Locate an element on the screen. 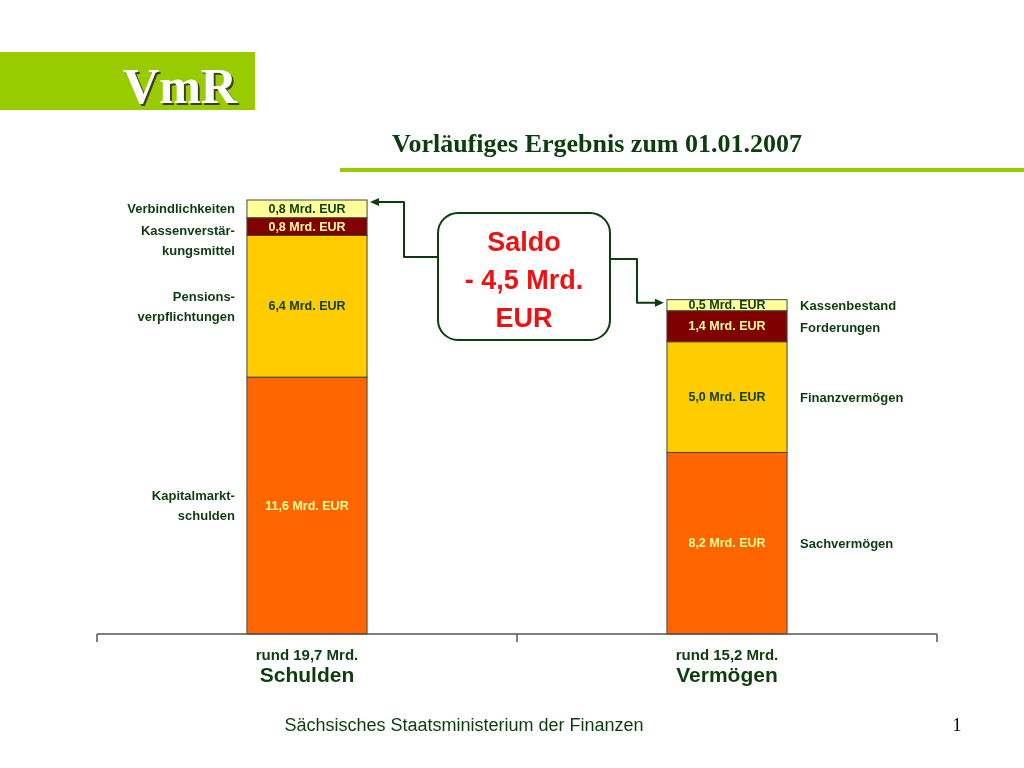 This screenshot has width=1024, height=768. data-label: 8,2 Mrd. EUR is located at coordinates (727, 543).